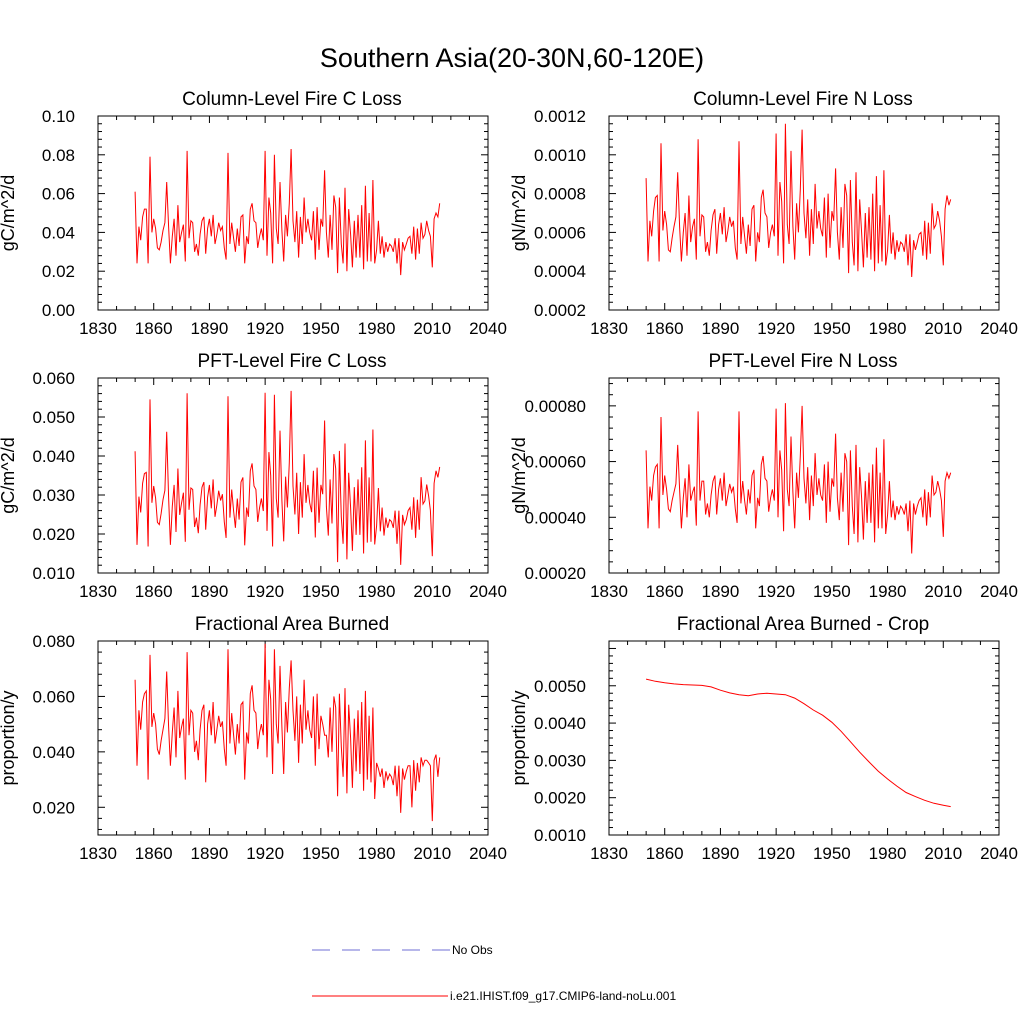 The image size is (1024, 1024). Describe the element at coordinates (292, 361) in the screenshot. I see `panel-title: PFT-Level Fire C Loss` at that location.